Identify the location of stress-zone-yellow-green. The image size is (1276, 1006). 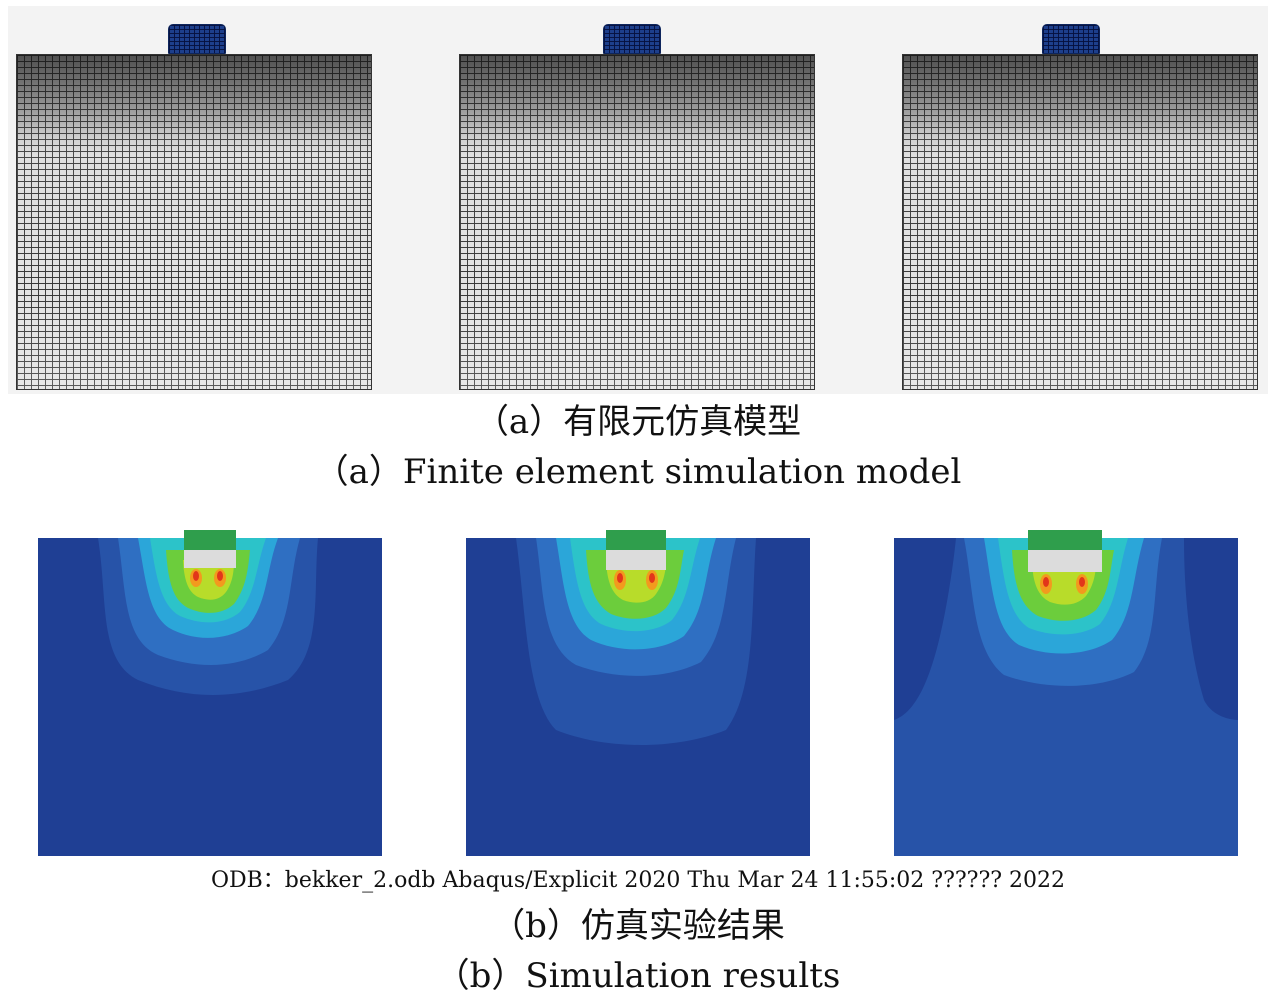
(1064, 583).